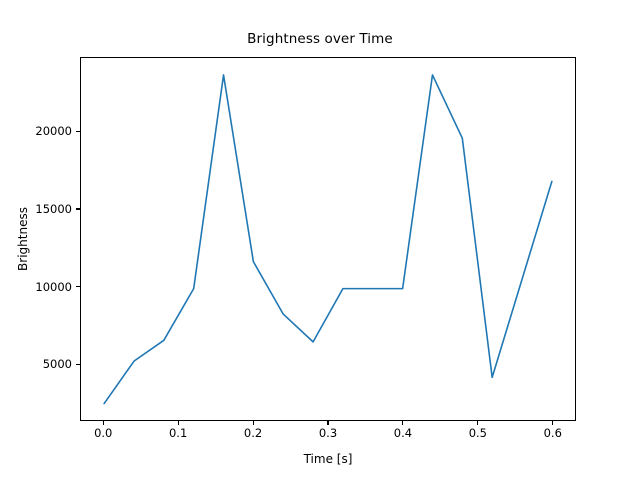  I want to click on x-tick-label: 0.5, so click(477, 433).